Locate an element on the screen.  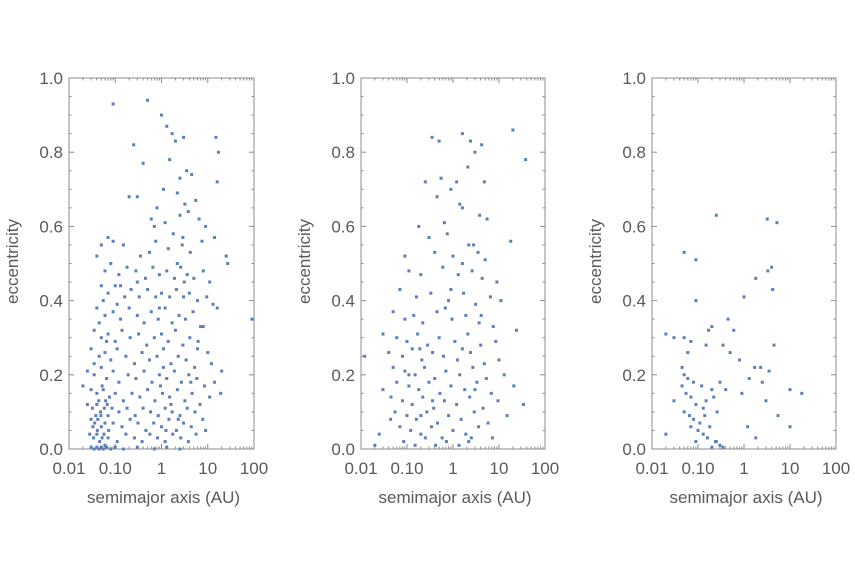
x-axis-title: semimajor axis (AU) is located at coordinates (745, 497).